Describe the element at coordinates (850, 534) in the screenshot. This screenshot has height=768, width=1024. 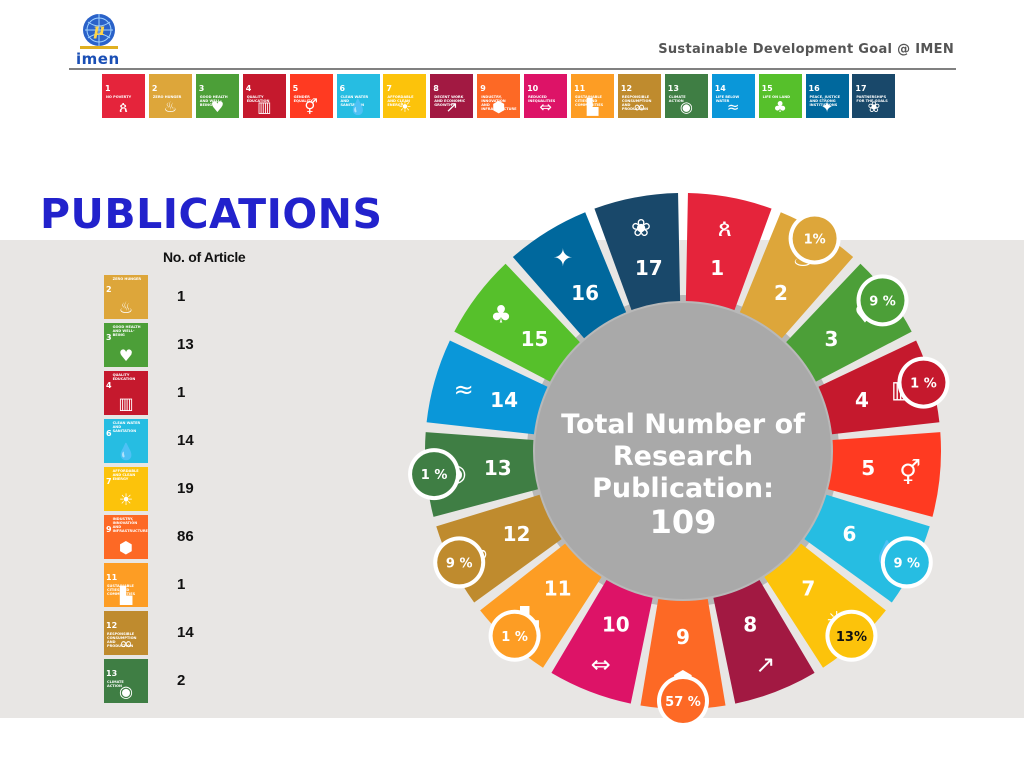
I see `wheel-segment-number: 6` at that location.